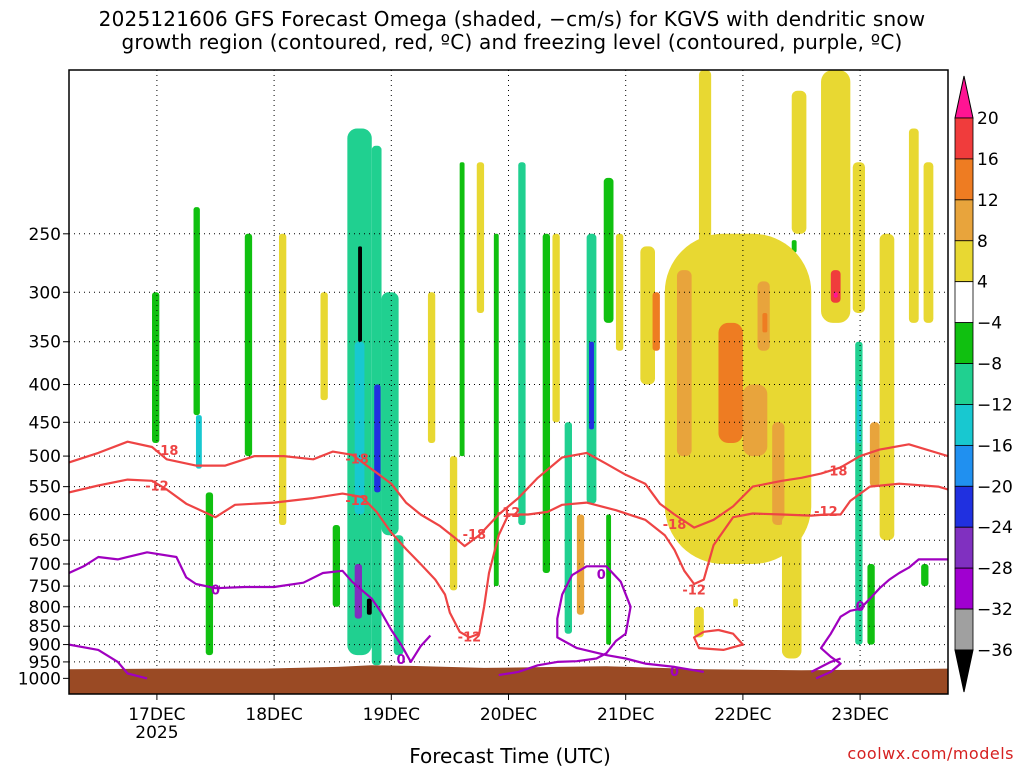 The height and width of the screenshot is (768, 1024). Describe the element at coordinates (826, 512) in the screenshot. I see `contour-label-1-5: -12` at that location.